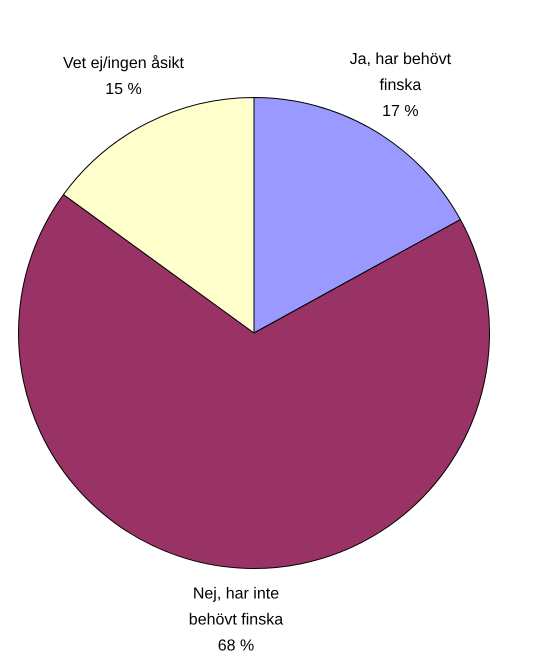 Image resolution: width=536 pixels, height=670 pixels. What do you see at coordinates (236, 606) in the screenshot?
I see `slice-label: Nej, har inte behövt finska` at bounding box center [236, 606].